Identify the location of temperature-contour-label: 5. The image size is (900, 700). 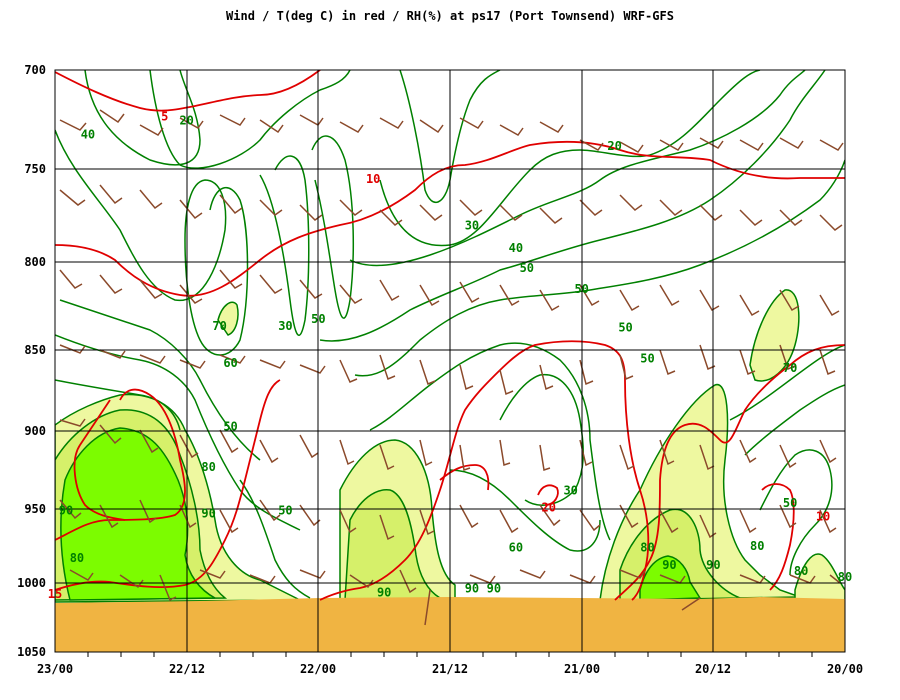
(164, 117).